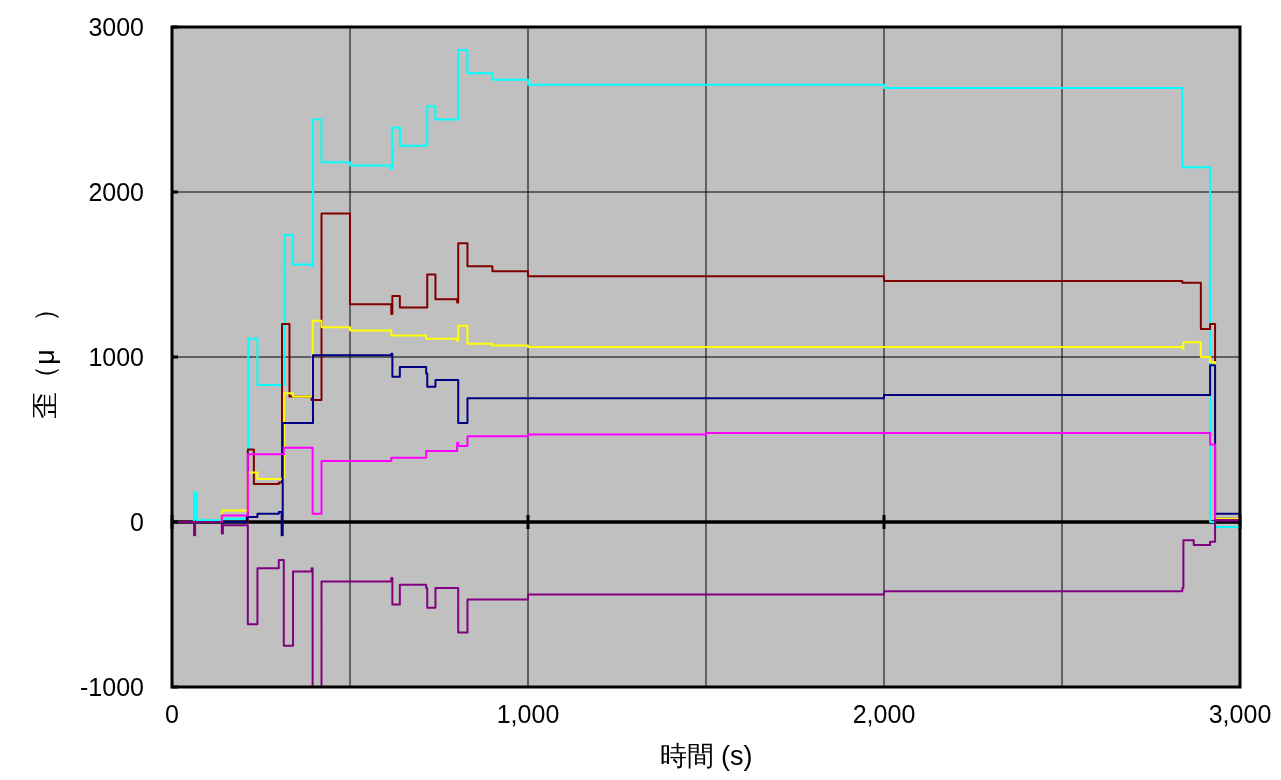  What do you see at coordinates (116, 27) in the screenshot?
I see `y-tick-label: 3000` at bounding box center [116, 27].